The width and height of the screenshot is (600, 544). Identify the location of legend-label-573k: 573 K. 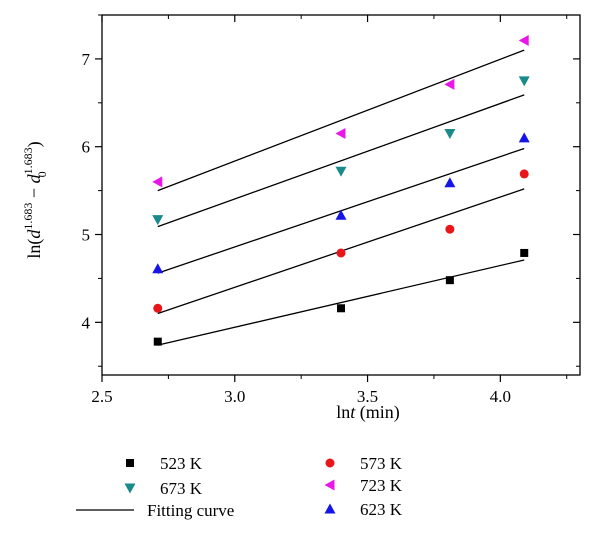
(381, 463).